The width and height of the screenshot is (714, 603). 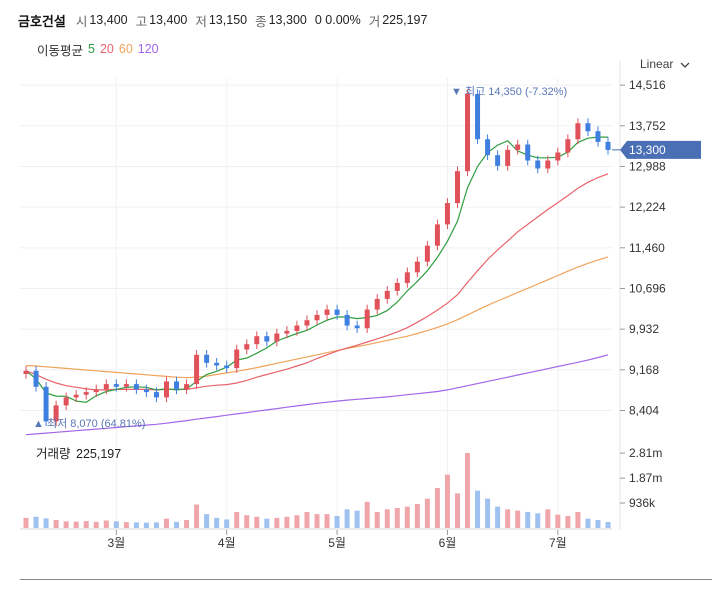 I want to click on ma-legend-5: 5, so click(x=91, y=49).